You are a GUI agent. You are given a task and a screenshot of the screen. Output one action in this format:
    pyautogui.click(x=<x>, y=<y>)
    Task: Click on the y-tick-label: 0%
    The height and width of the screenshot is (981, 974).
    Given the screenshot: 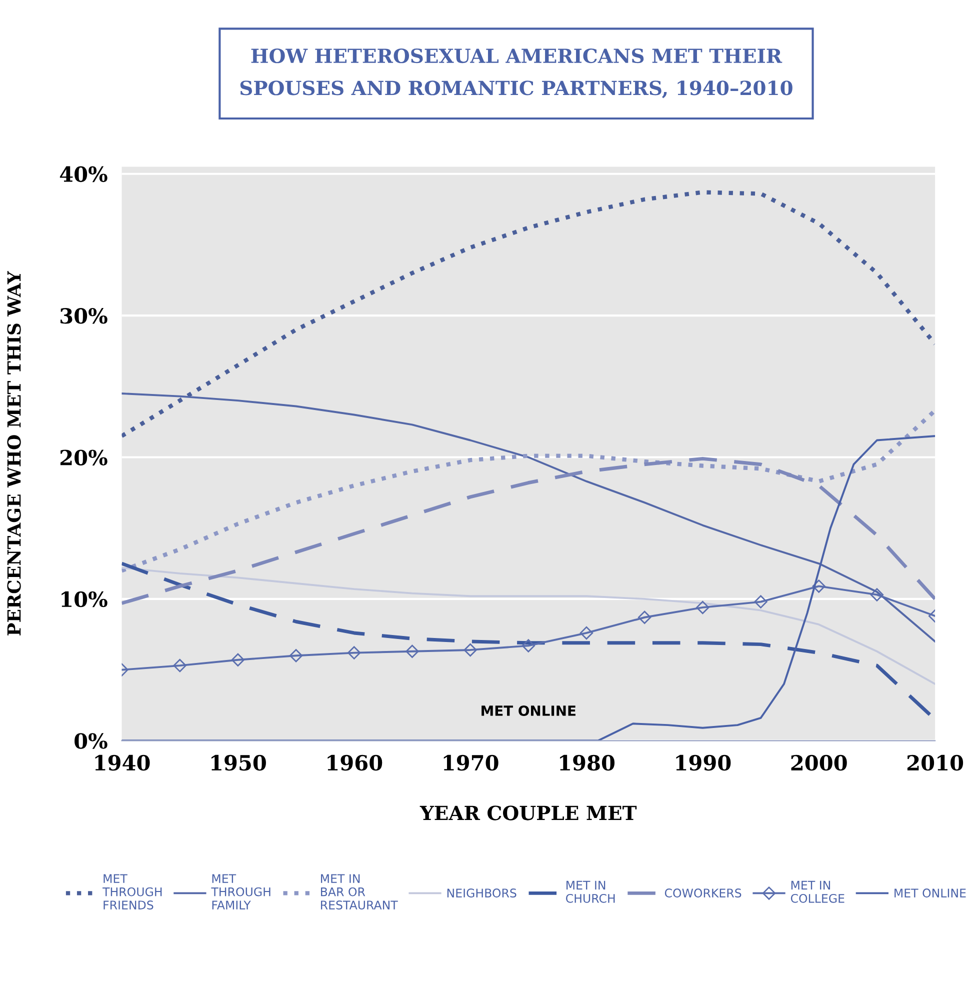 What is the action you would take?
    pyautogui.click(x=91, y=741)
    